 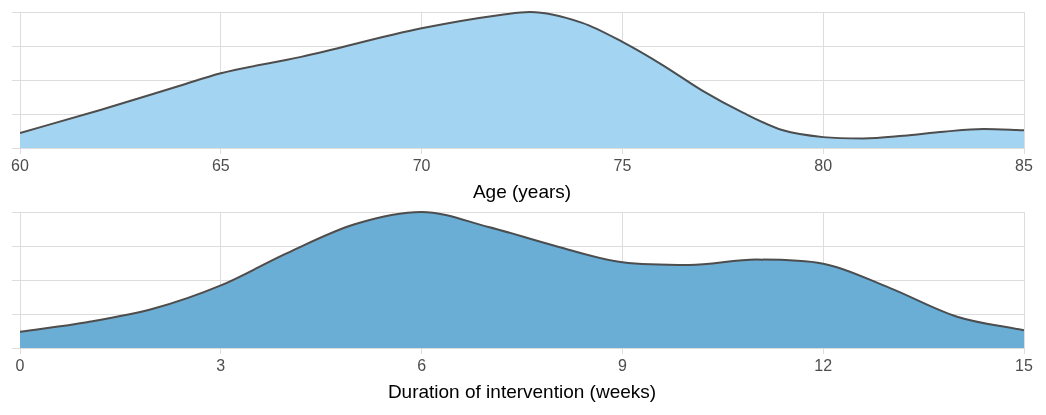 I want to click on x-tick-label: 65, so click(x=220, y=166).